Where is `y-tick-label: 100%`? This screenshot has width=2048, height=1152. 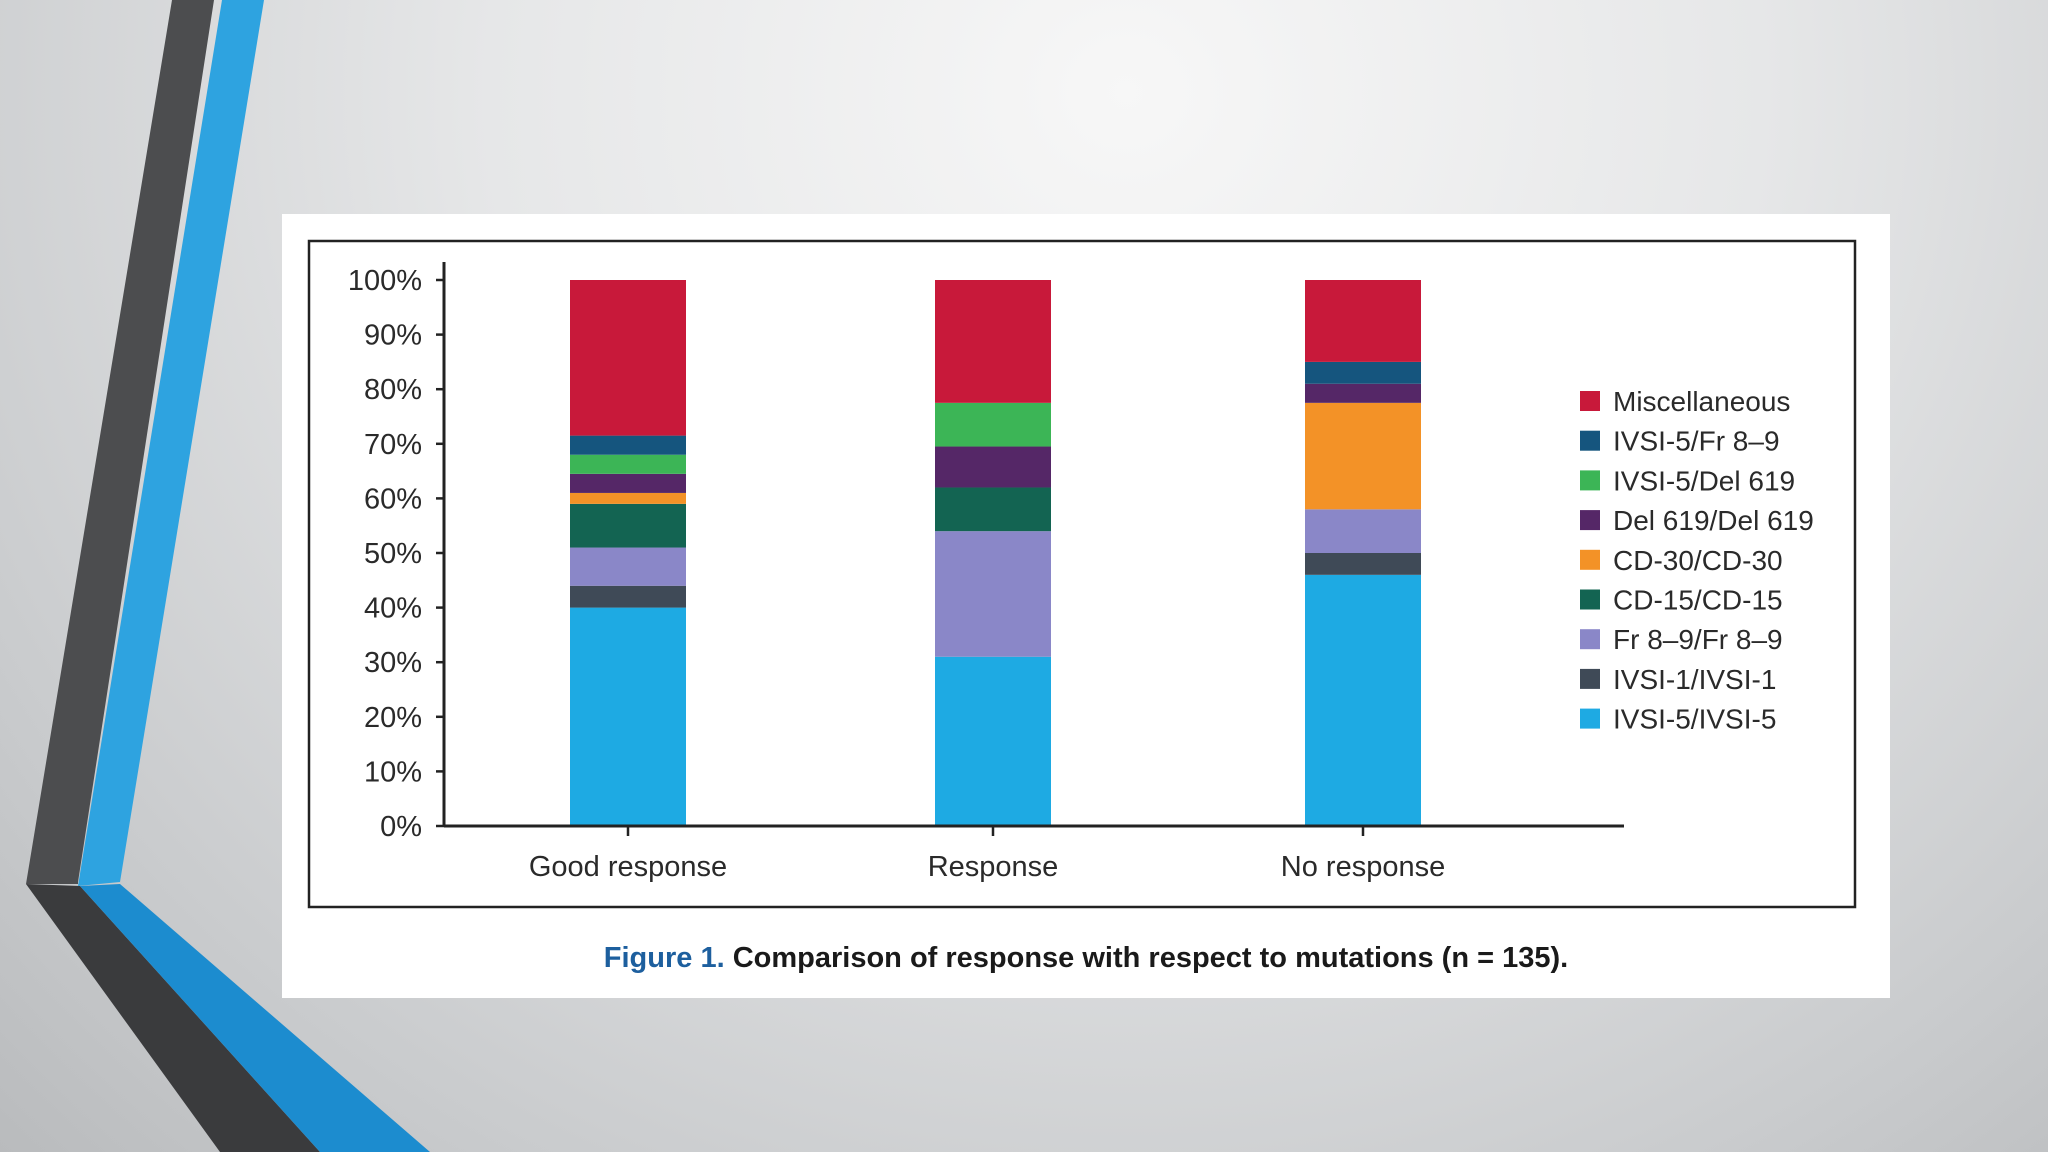 y-tick-label: 100% is located at coordinates (385, 281).